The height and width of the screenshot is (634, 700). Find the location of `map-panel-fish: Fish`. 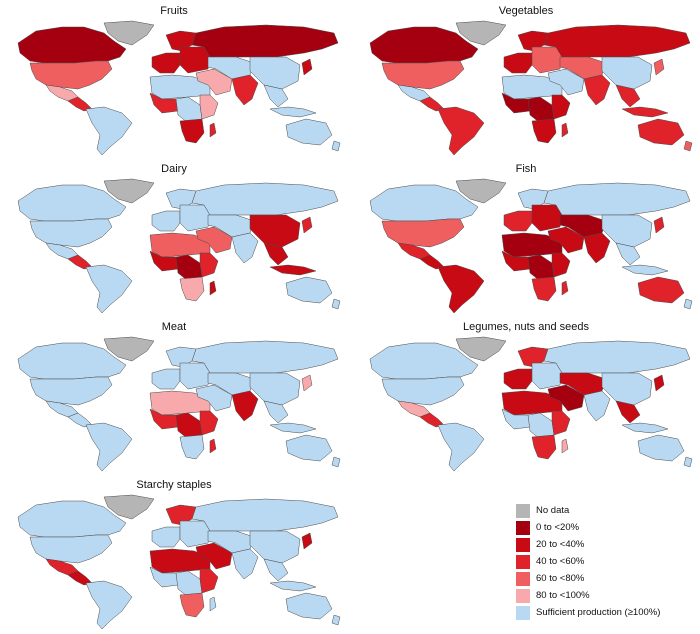

map-panel-fish: Fish is located at coordinates (526, 238).